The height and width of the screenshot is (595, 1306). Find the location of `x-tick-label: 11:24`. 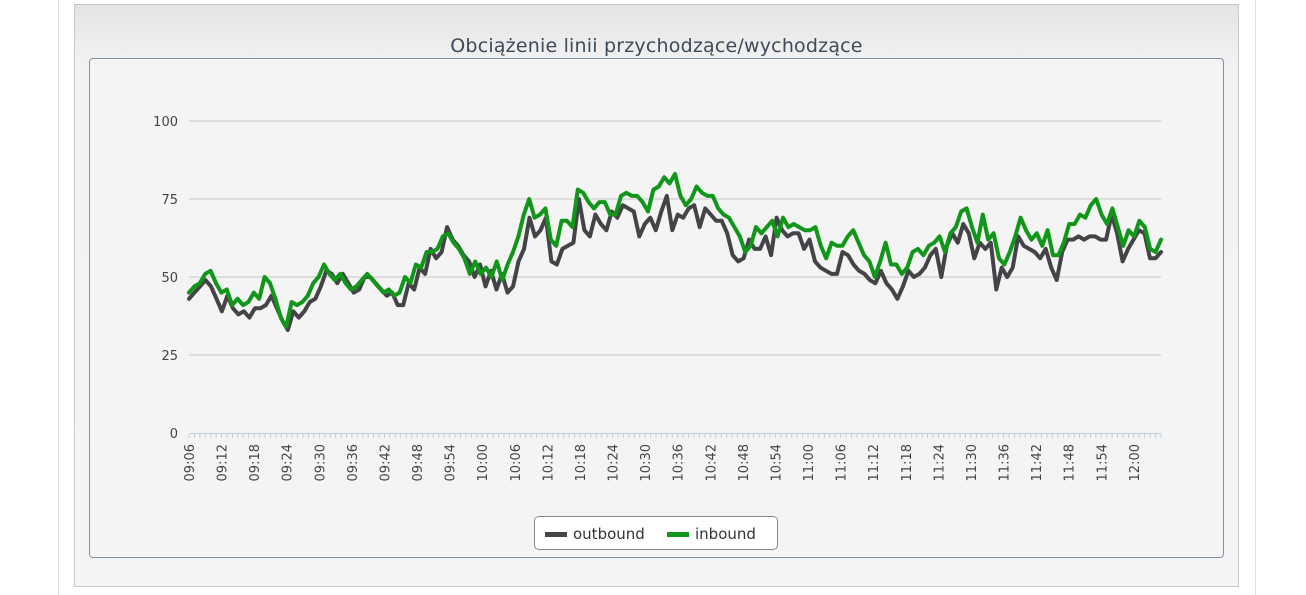

x-tick-label: 11:24 is located at coordinates (939, 462).